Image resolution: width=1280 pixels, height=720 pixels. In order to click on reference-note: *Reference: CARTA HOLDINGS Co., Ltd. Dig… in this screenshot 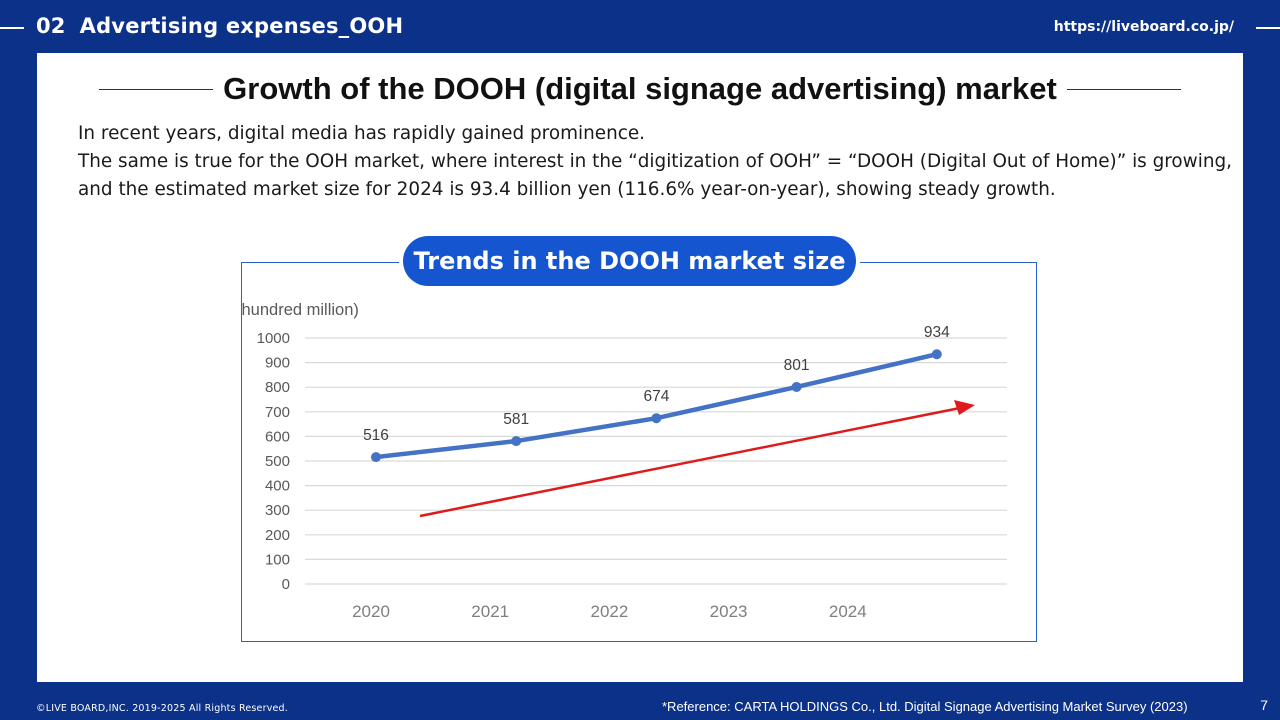, I will do `click(925, 706)`.